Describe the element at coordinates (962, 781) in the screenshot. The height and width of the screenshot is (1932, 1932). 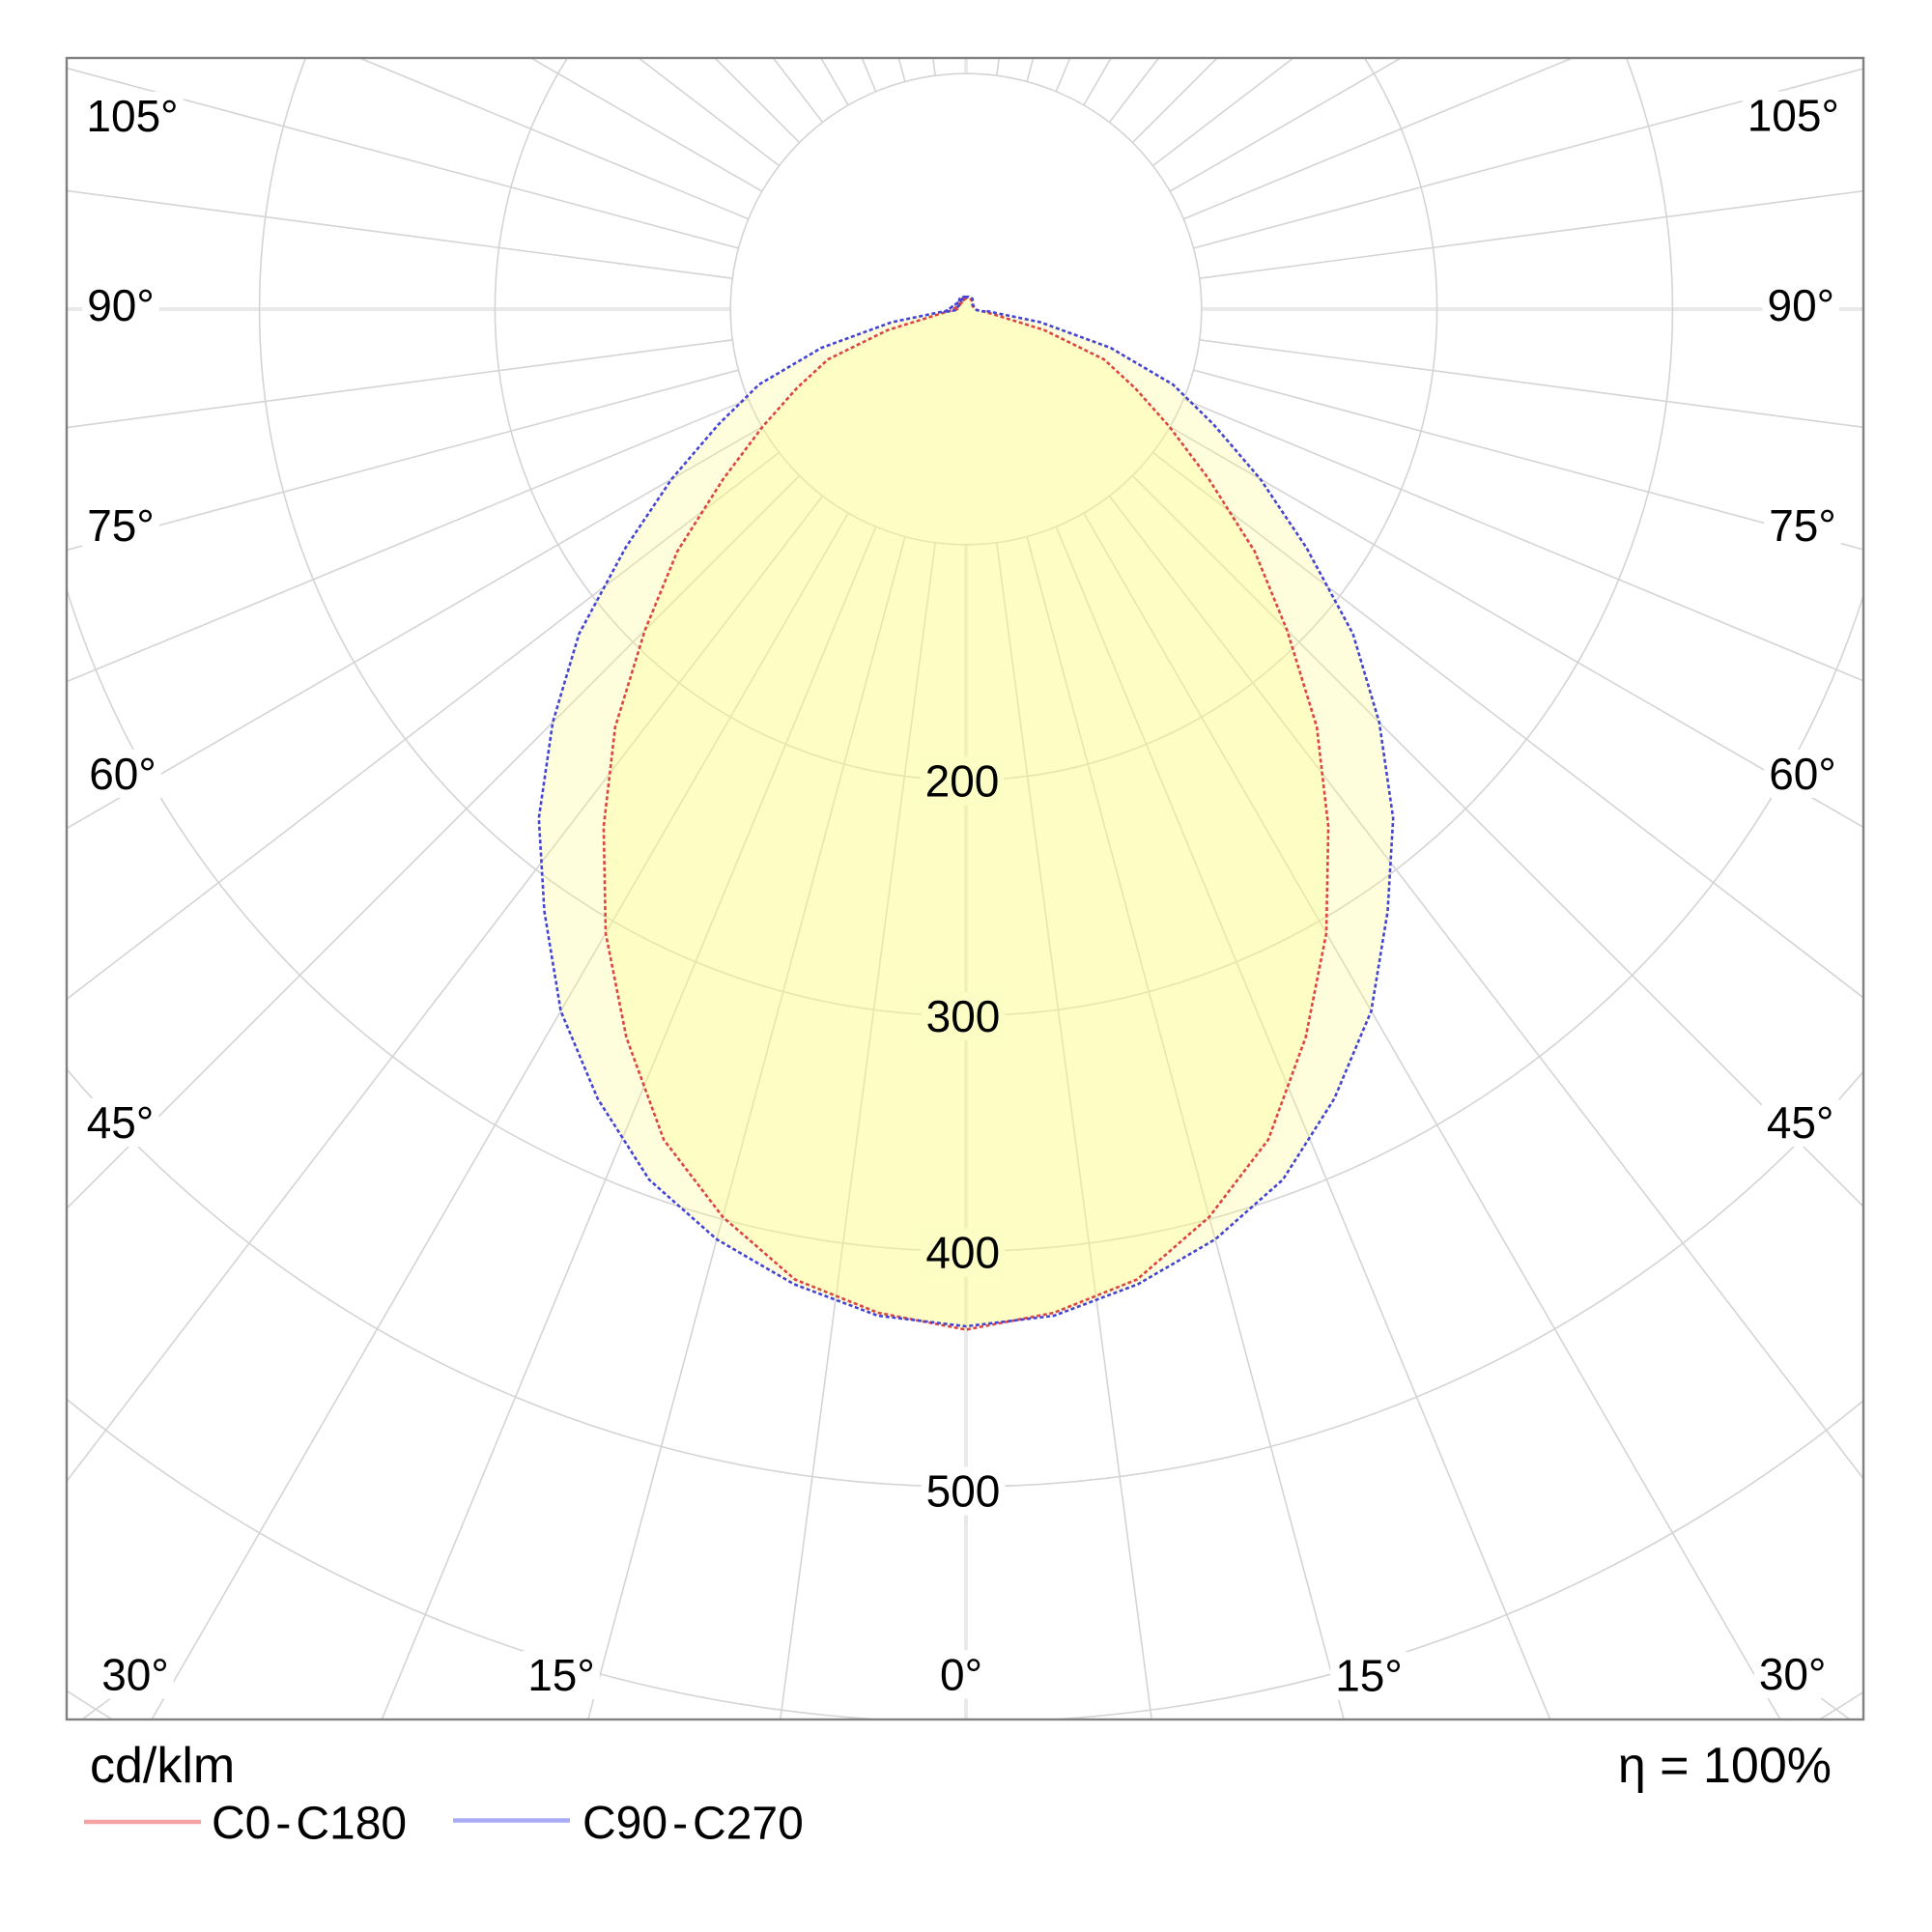
I see `svg-text: 200` at that location.